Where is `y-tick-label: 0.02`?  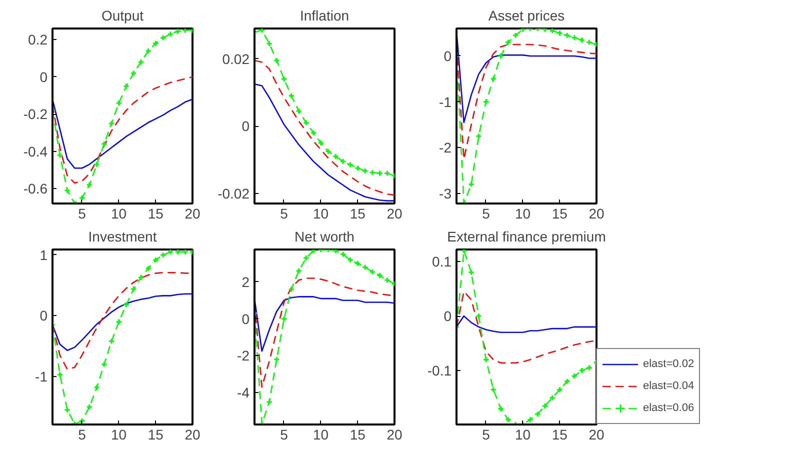
y-tick-label: 0.02 is located at coordinates (236, 58).